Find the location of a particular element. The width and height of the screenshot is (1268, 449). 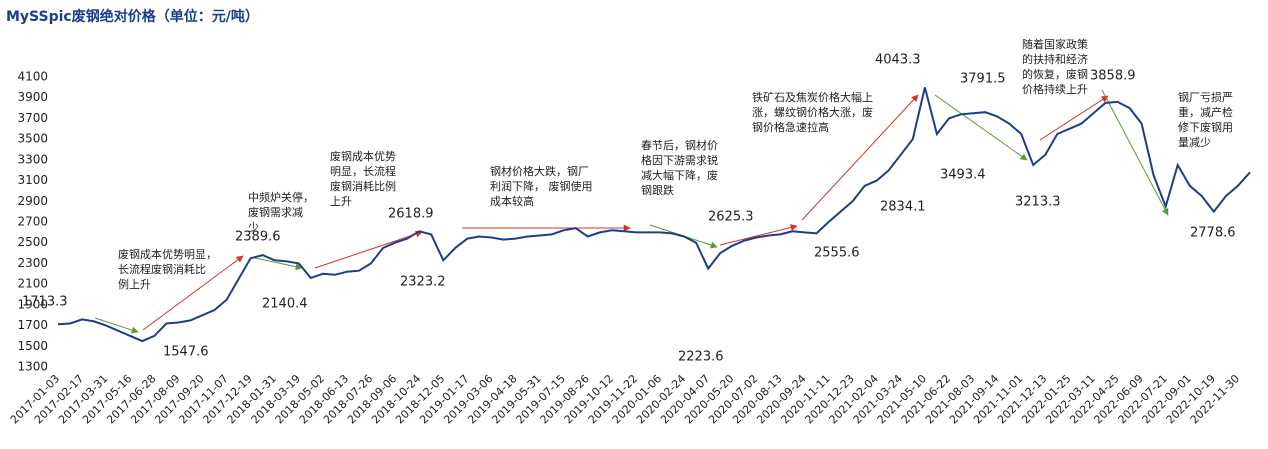

point-label: 1713.3 is located at coordinates (45, 302).